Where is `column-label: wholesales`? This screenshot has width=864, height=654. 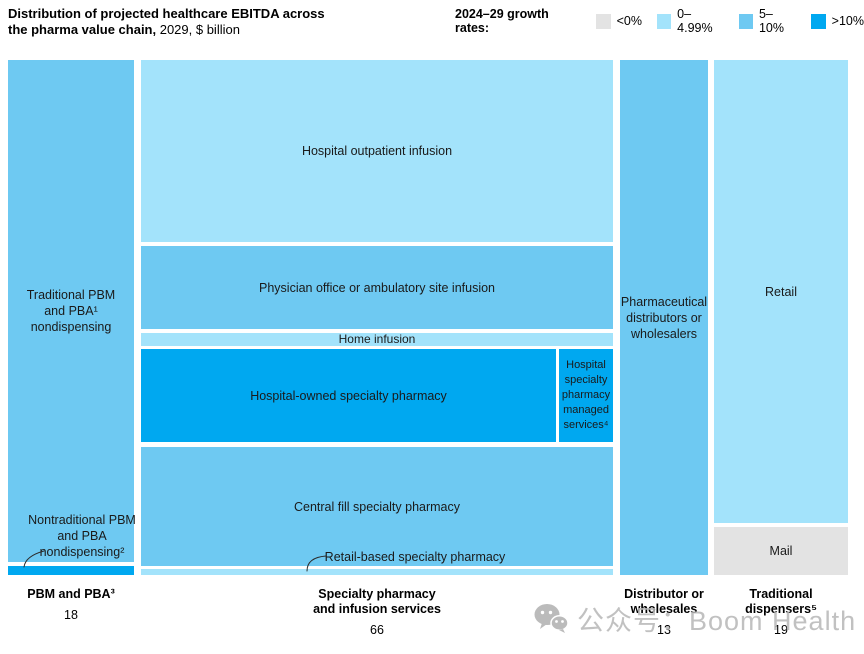
column-label: wholesales is located at coordinates (664, 609).